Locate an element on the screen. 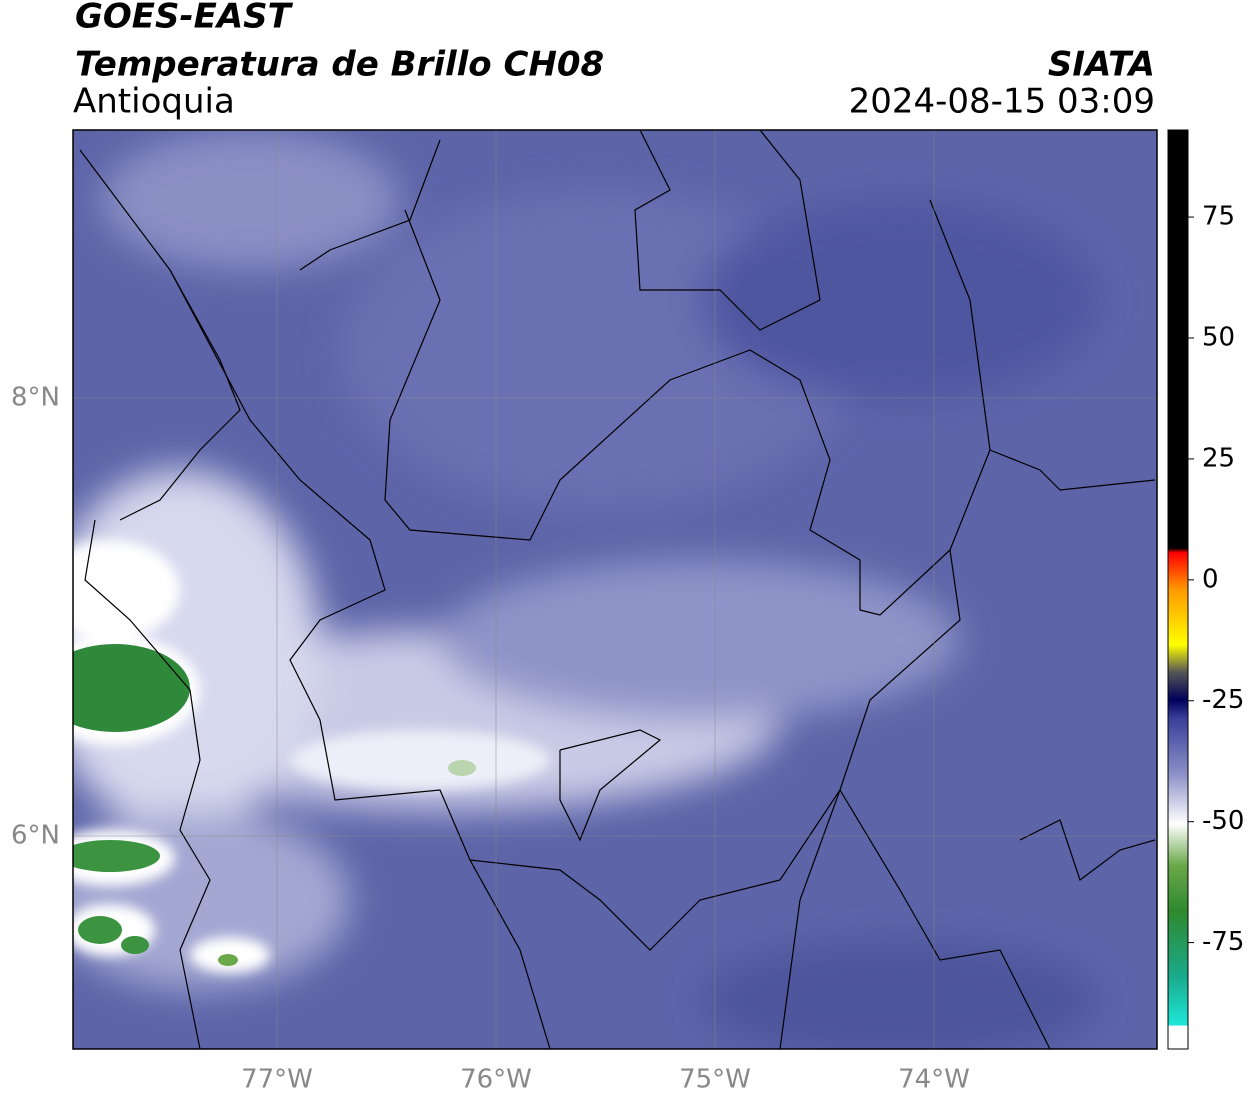 This screenshot has width=1252, height=1103. lon-label: 75°W is located at coordinates (715, 1080).